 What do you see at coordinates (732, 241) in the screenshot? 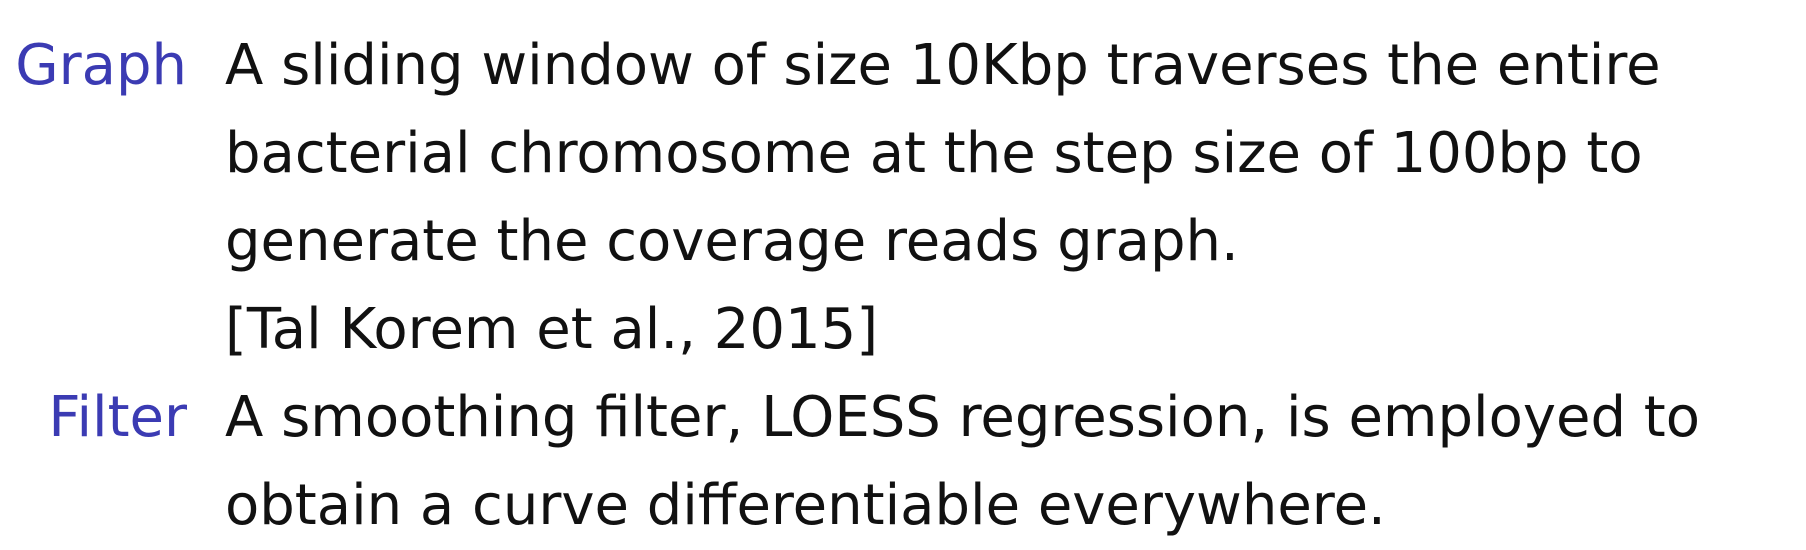
I see `description-line: generate the coverage reads graph.` at bounding box center [732, 241].